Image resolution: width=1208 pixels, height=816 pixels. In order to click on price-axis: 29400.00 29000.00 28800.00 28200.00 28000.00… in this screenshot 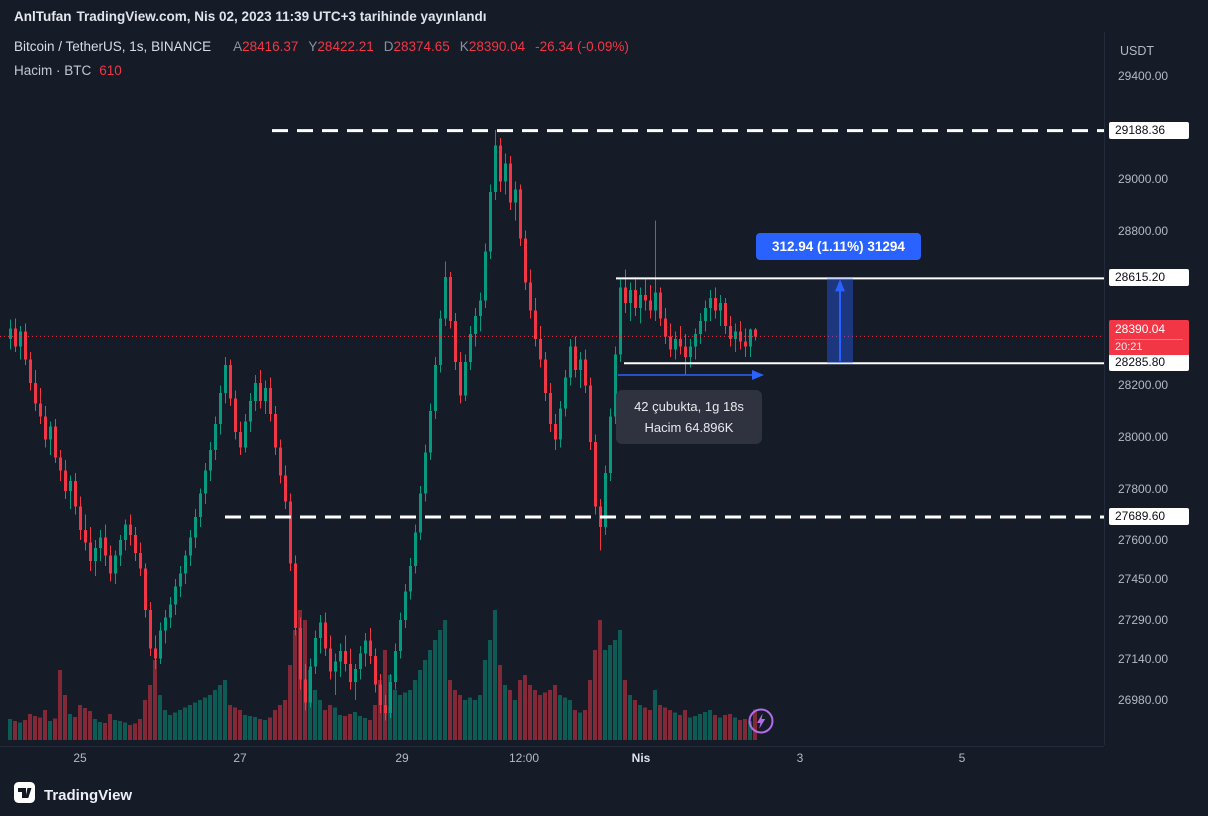, I will do `click(1156, 388)`.